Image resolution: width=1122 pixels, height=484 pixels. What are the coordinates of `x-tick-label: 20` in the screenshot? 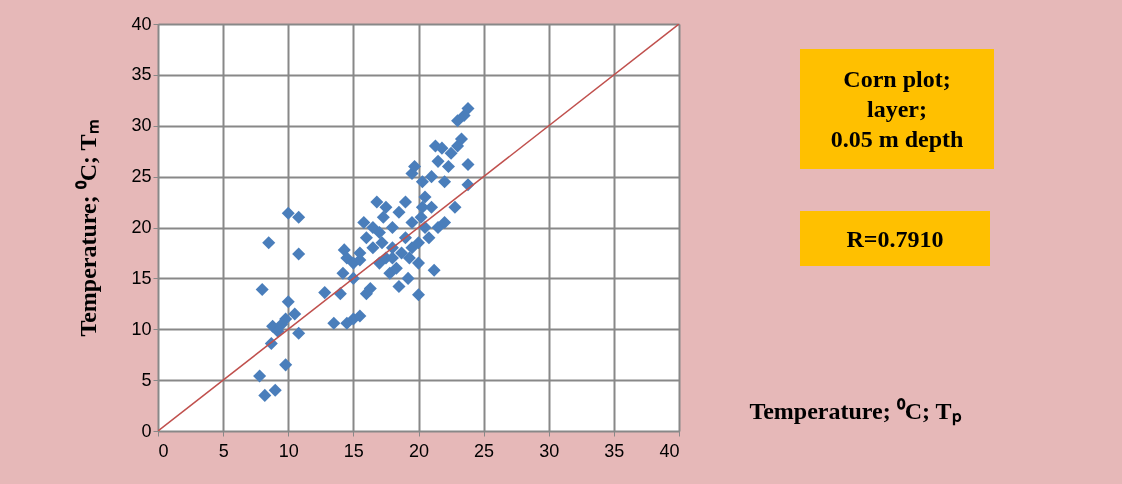 It's located at (419, 450).